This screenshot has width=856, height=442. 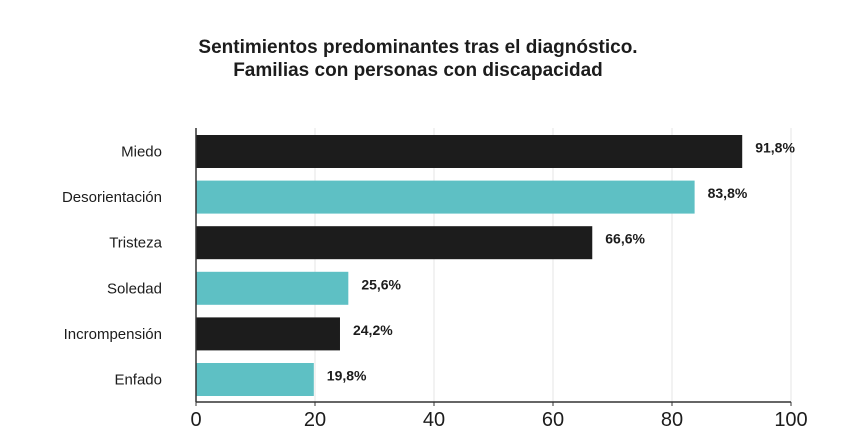 I want to click on category-label-0: Miedo, so click(x=141, y=152).